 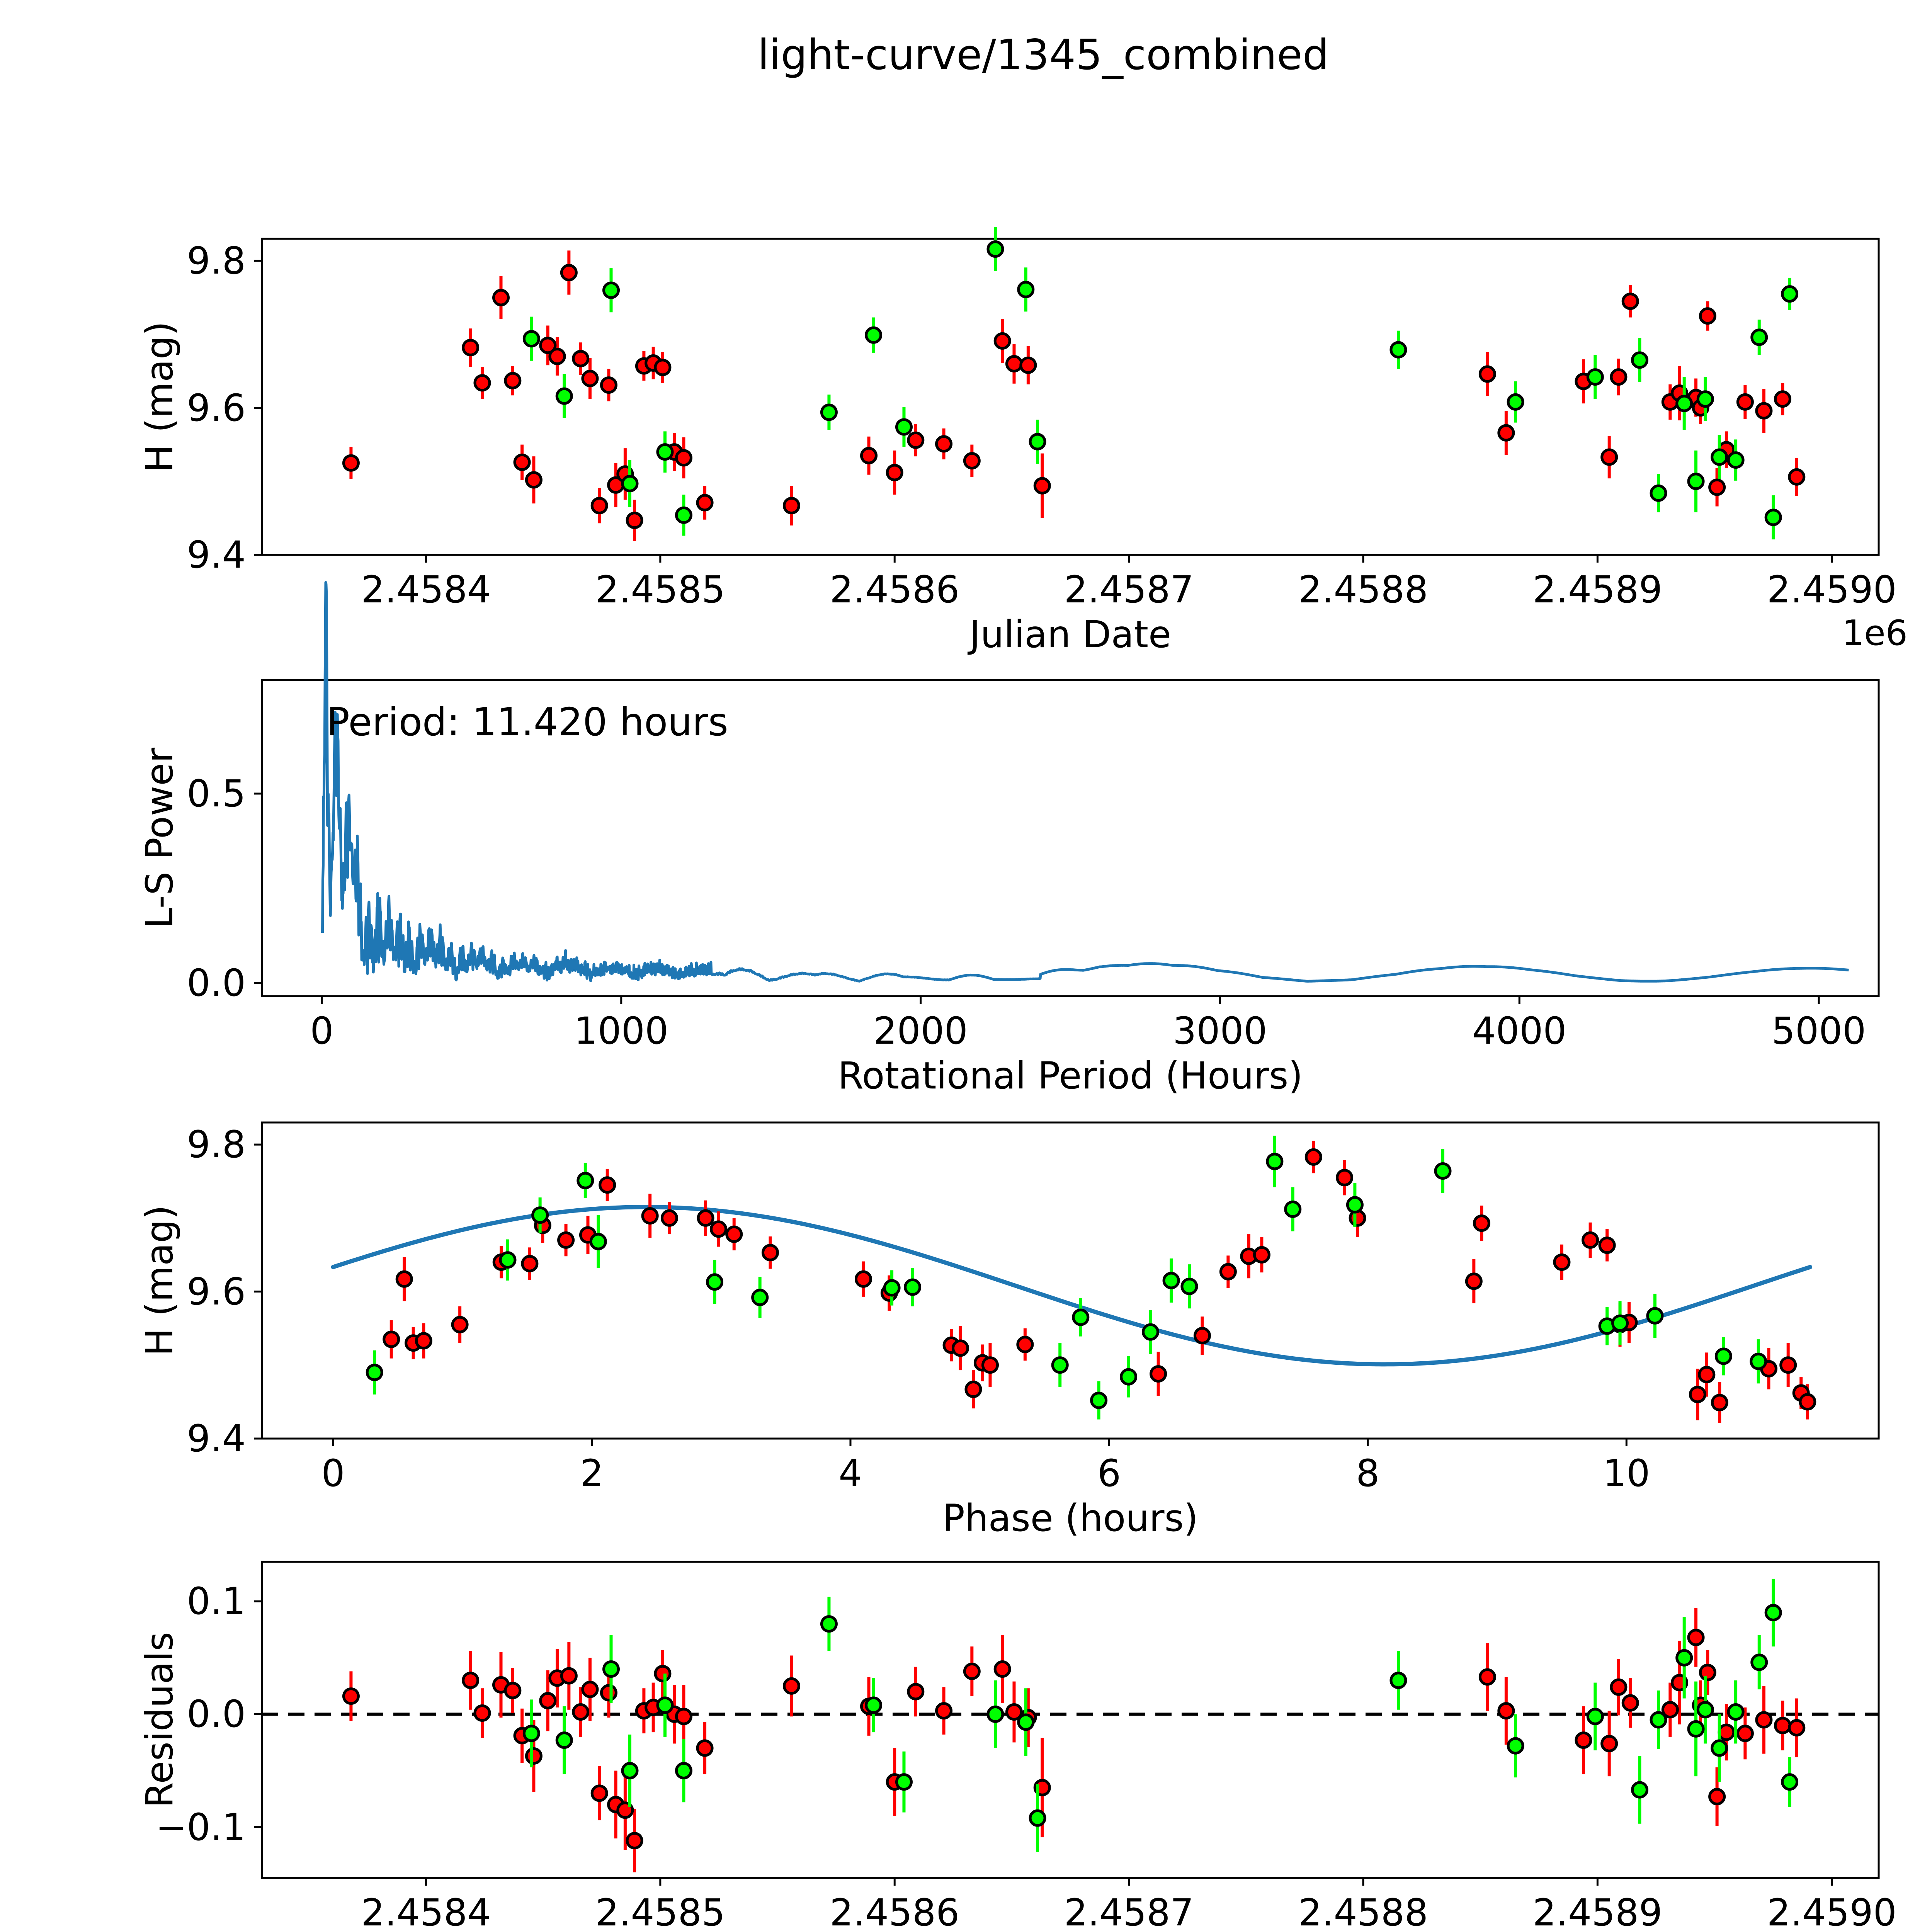 I want to click on x-tick-label: 3000, so click(x=1220, y=1031).